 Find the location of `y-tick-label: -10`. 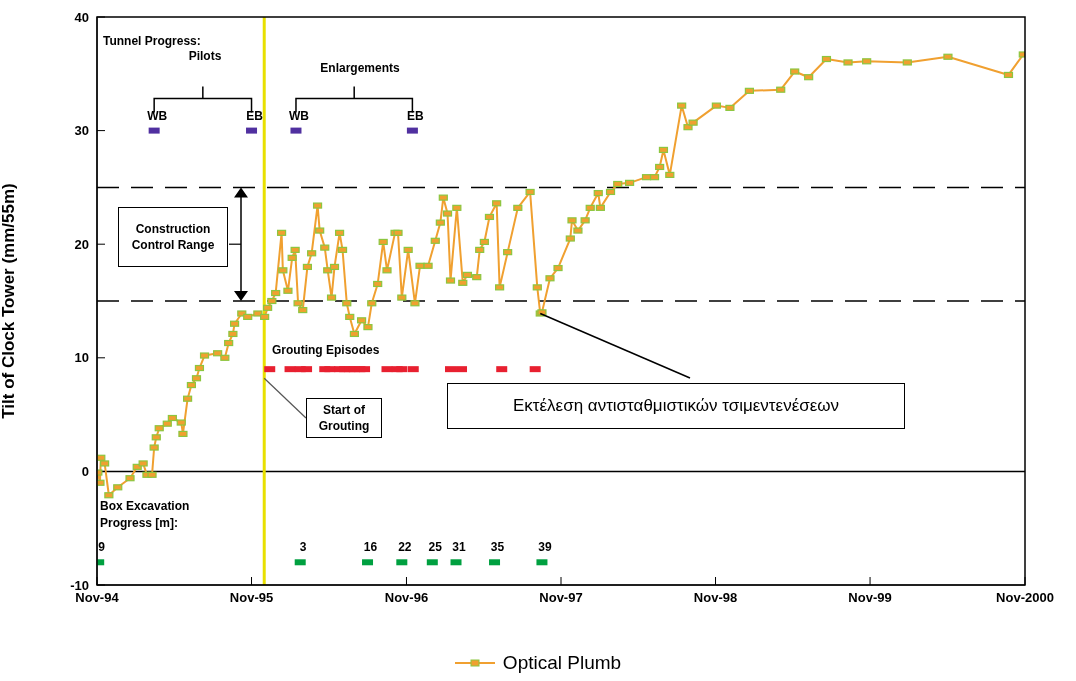

y-tick-label: -10 is located at coordinates (79, 585).